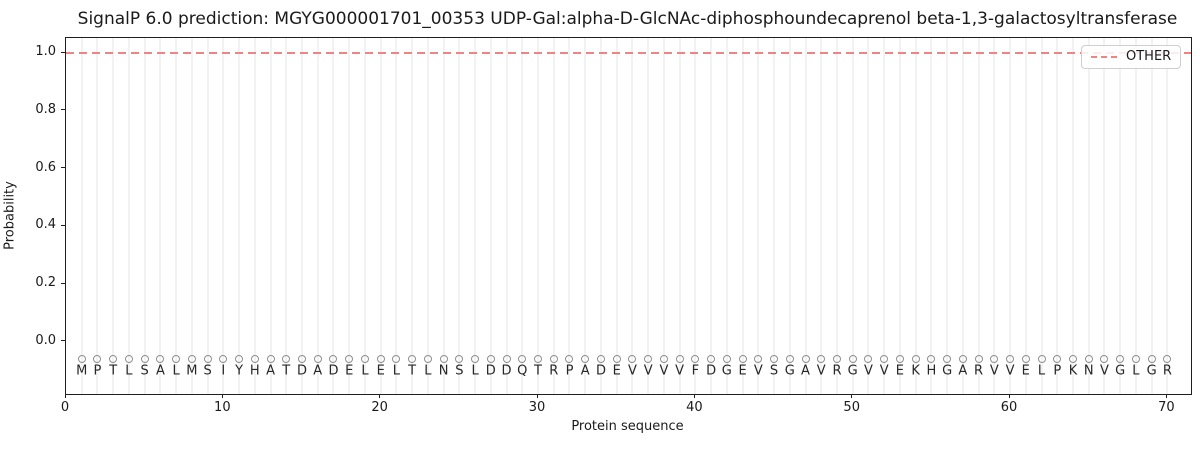  Describe the element at coordinates (694, 407) in the screenshot. I see `x-tick-label: 40` at that location.